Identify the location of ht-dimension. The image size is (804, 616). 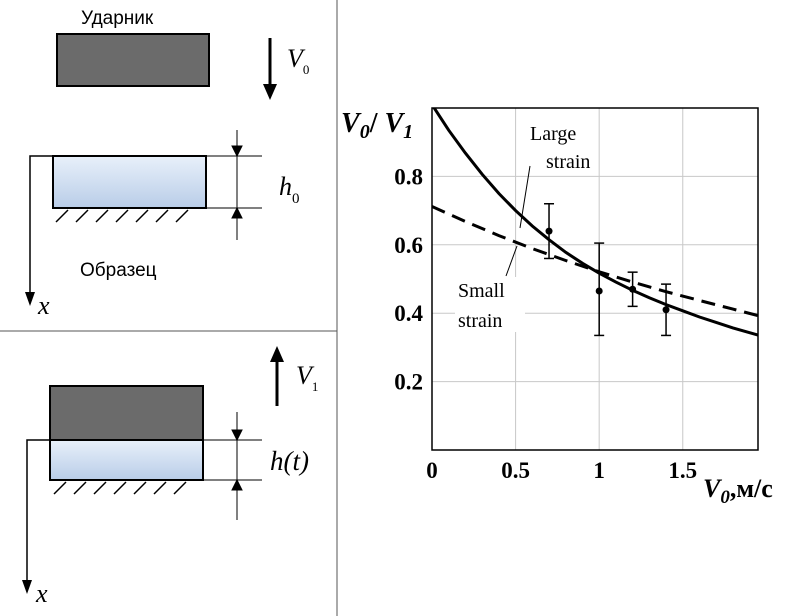
(232, 466).